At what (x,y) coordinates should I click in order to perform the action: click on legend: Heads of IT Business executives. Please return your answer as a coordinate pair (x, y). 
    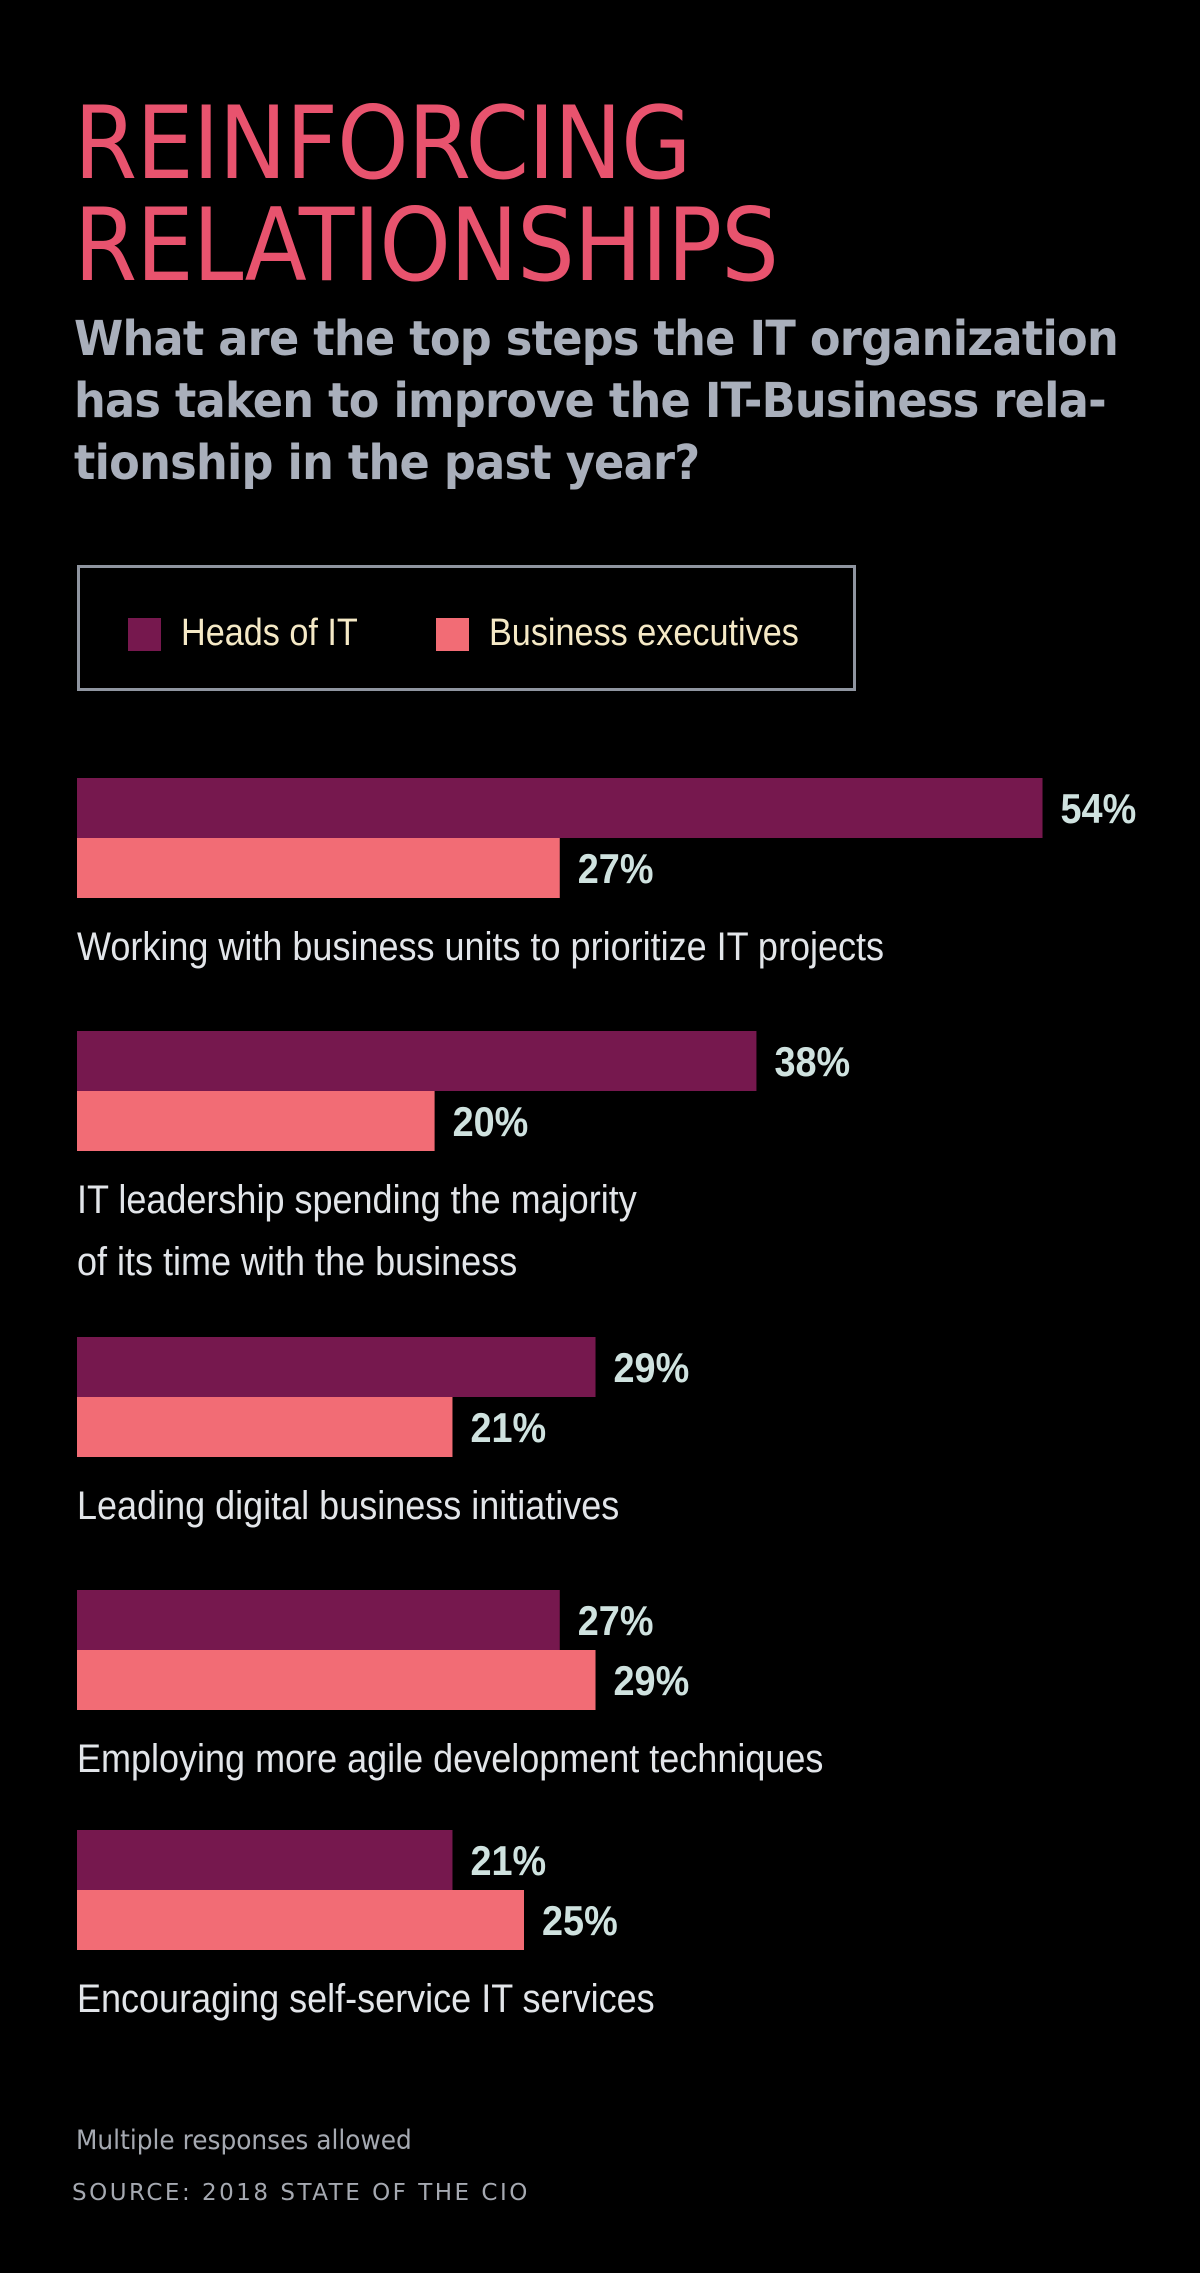
    Looking at the image, I should click on (466, 628).